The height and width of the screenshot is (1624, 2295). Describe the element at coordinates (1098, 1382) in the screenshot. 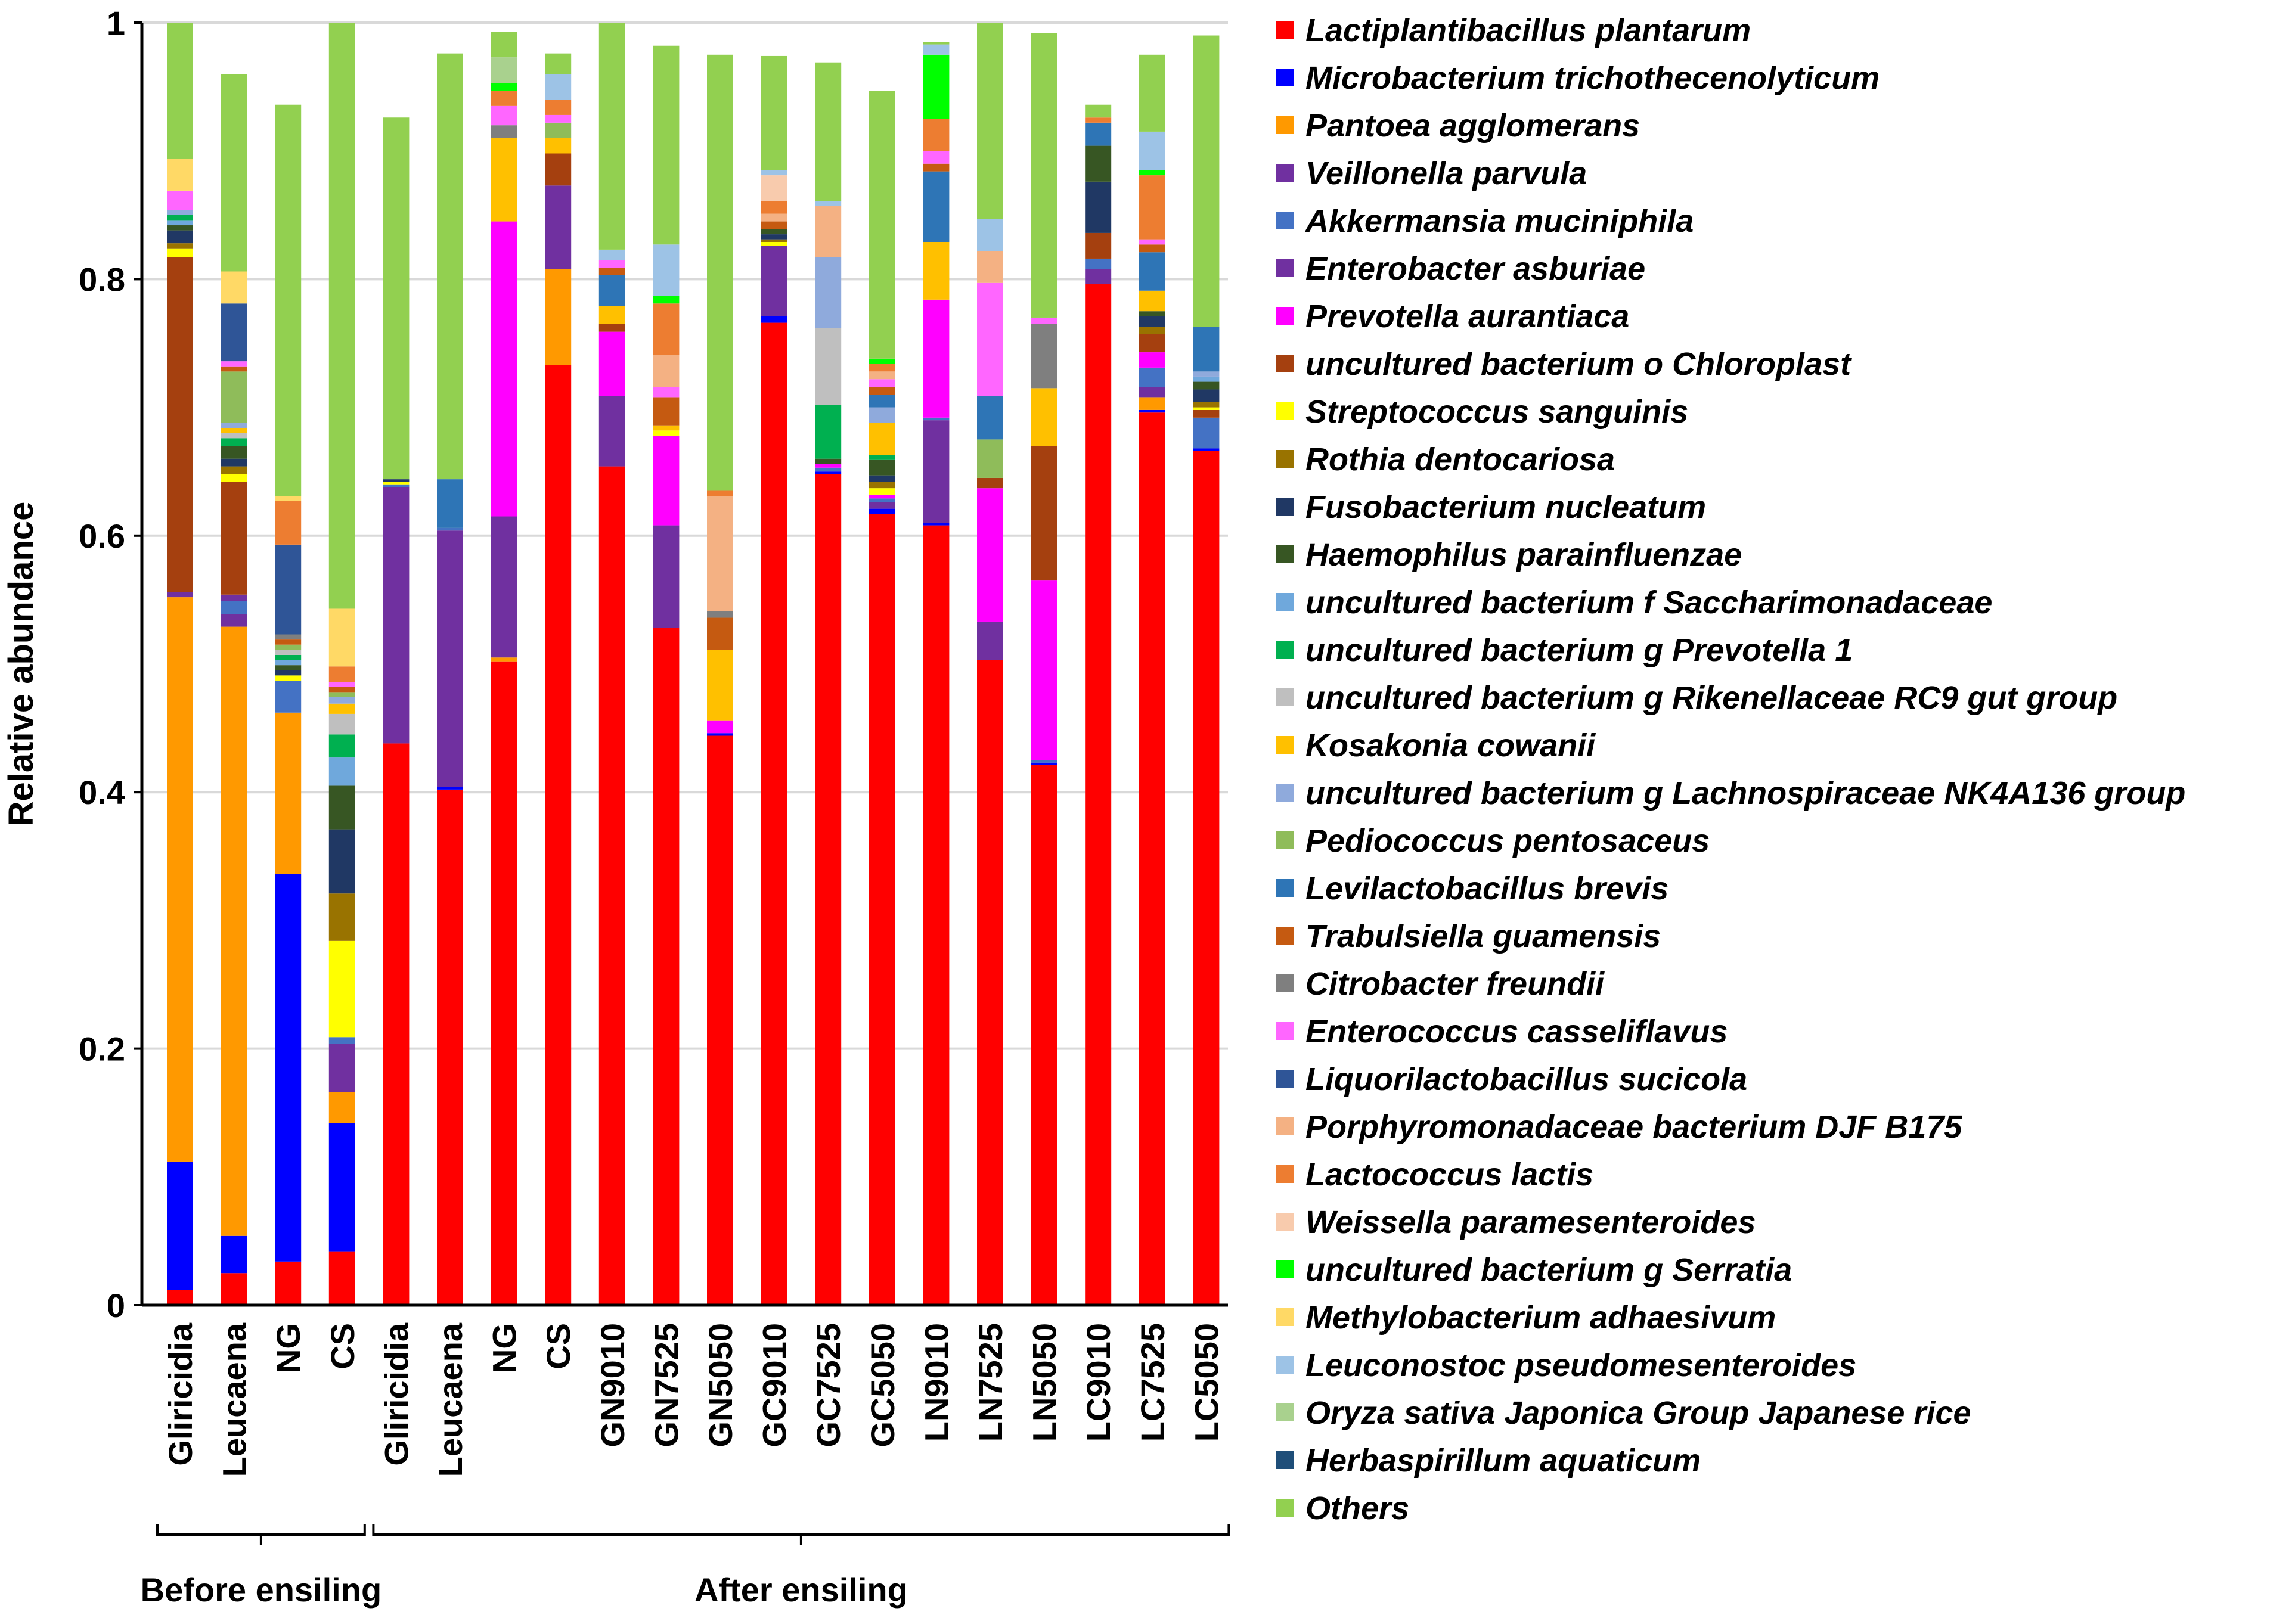

I see `x-tick-label: LC9010` at that location.